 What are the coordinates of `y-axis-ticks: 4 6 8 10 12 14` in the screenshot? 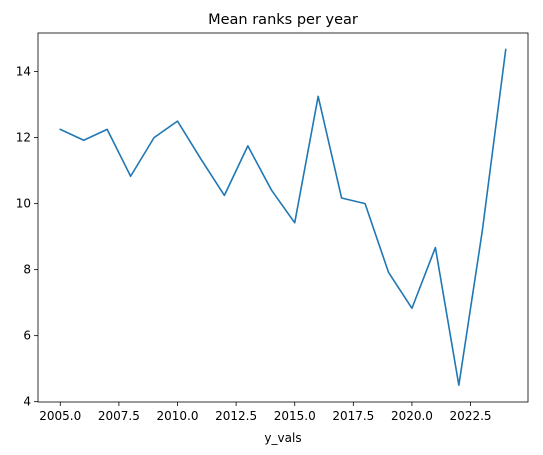 It's located at (27, 237).